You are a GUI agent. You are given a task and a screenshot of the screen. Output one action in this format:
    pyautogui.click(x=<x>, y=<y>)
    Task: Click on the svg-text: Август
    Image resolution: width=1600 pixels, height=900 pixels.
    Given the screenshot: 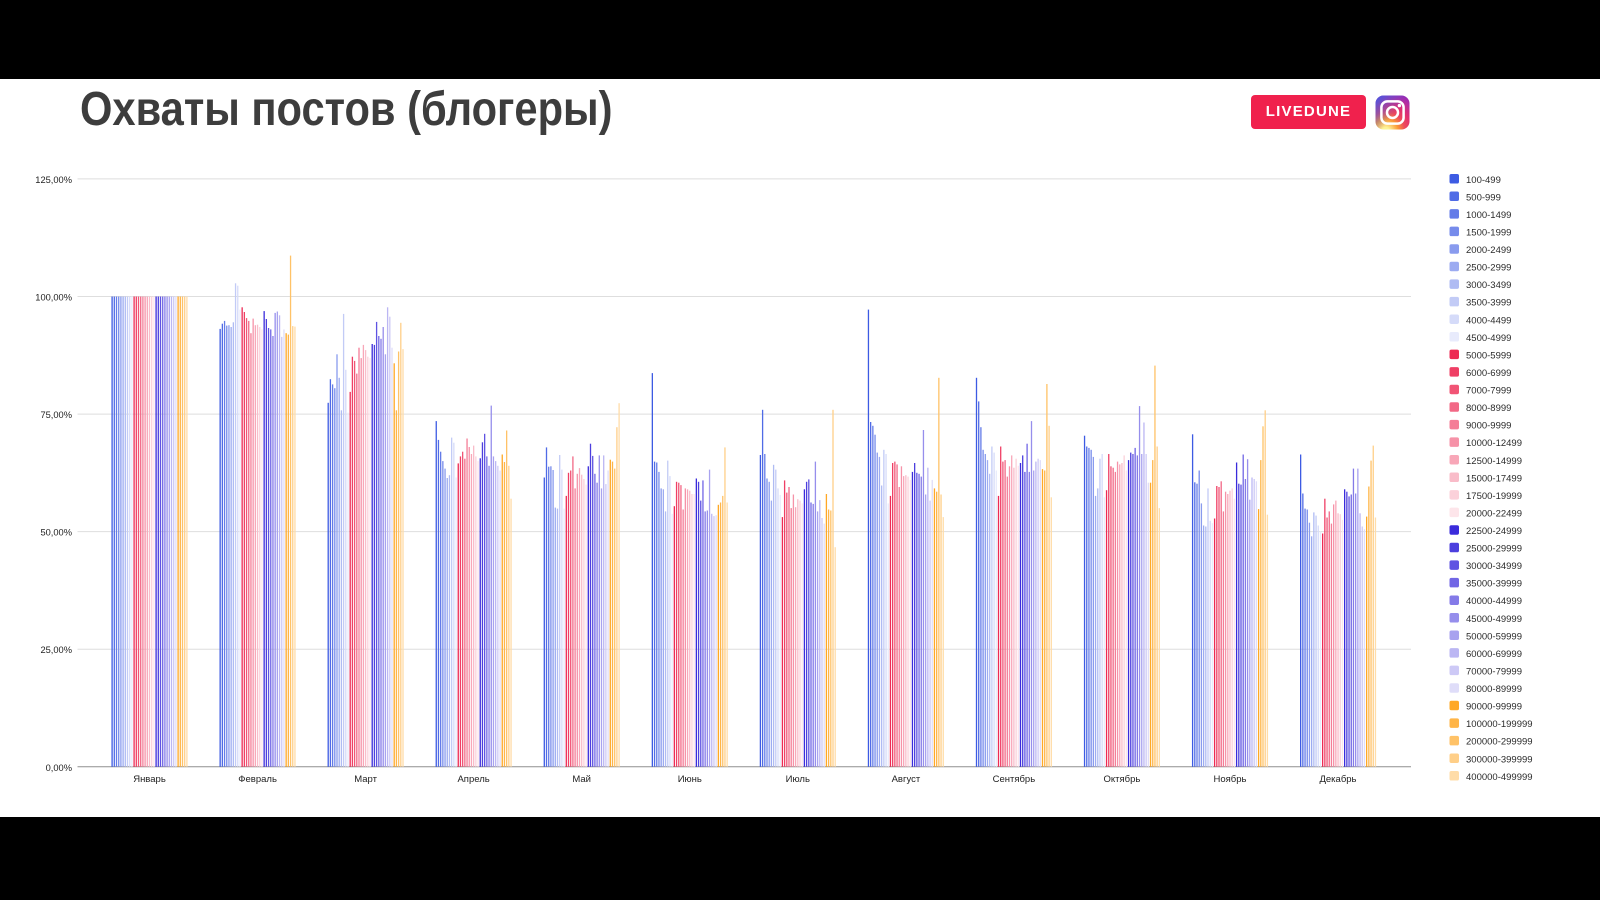 What is the action you would take?
    pyautogui.click(x=906, y=779)
    